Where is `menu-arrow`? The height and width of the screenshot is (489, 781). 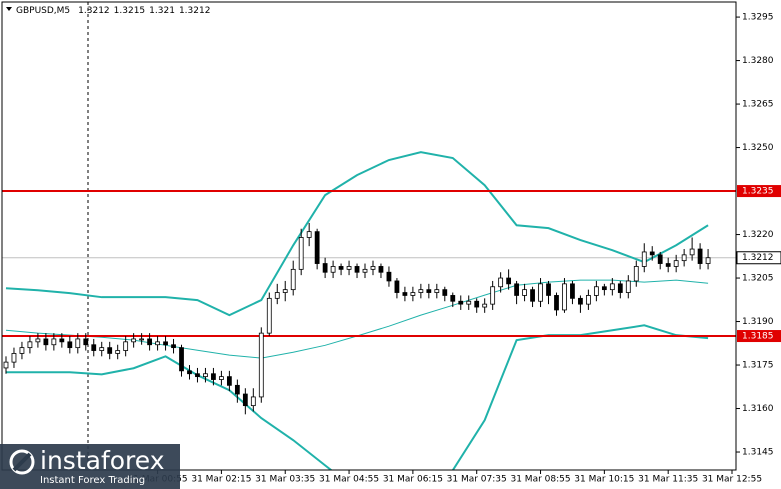
menu-arrow is located at coordinates (9, 9).